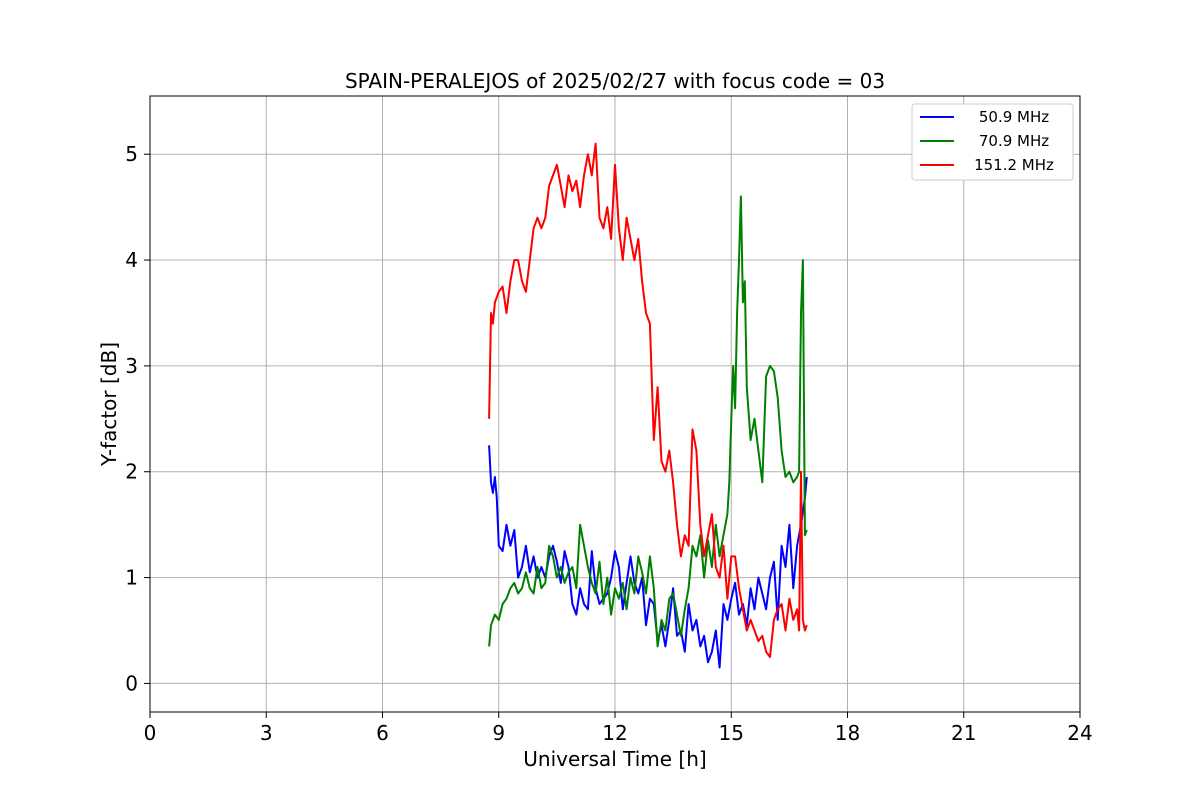 The image size is (1200, 800). I want to click on y-tick-label: 5, so click(131, 154).